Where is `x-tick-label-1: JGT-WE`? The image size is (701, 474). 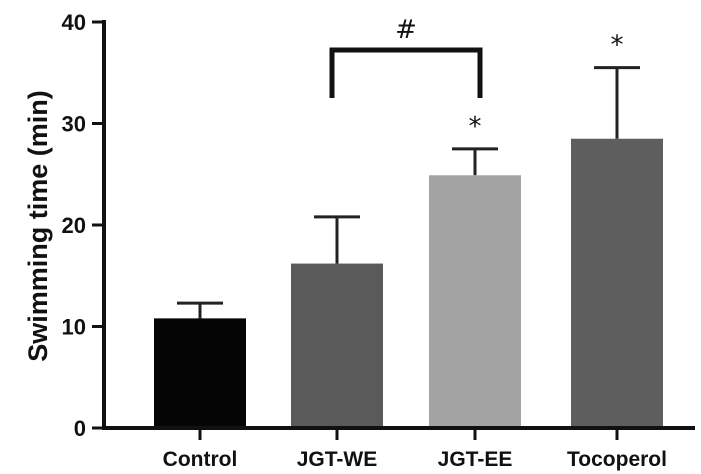 x-tick-label-1: JGT-WE is located at coordinates (337, 459).